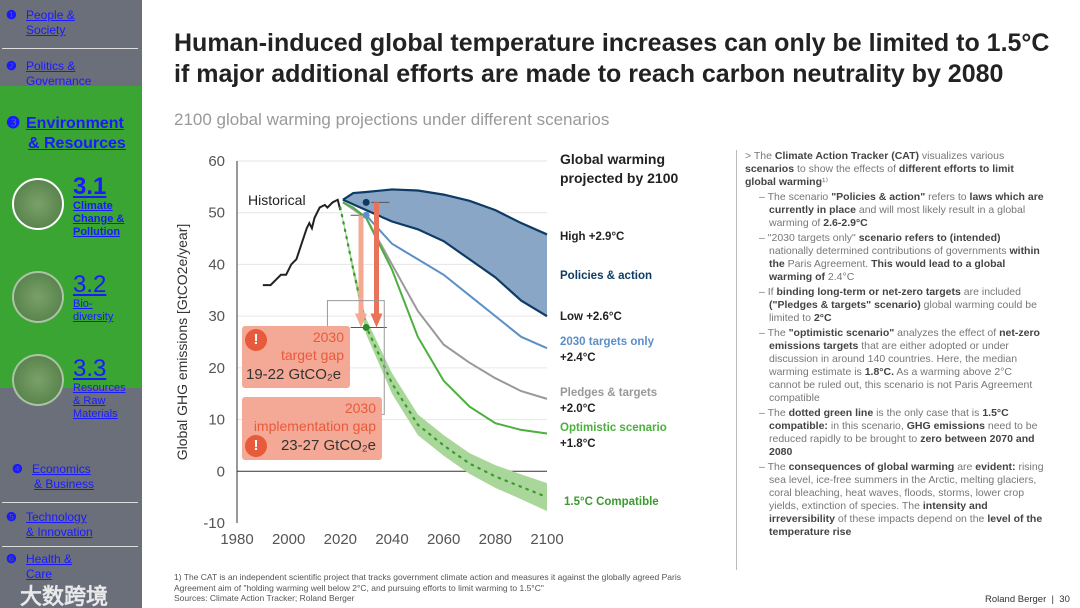 Image resolution: width=1080 pixels, height=608 pixels. What do you see at coordinates (613, 428) in the screenshot?
I see `legend-optimistic: Optimistic scenario` at bounding box center [613, 428].